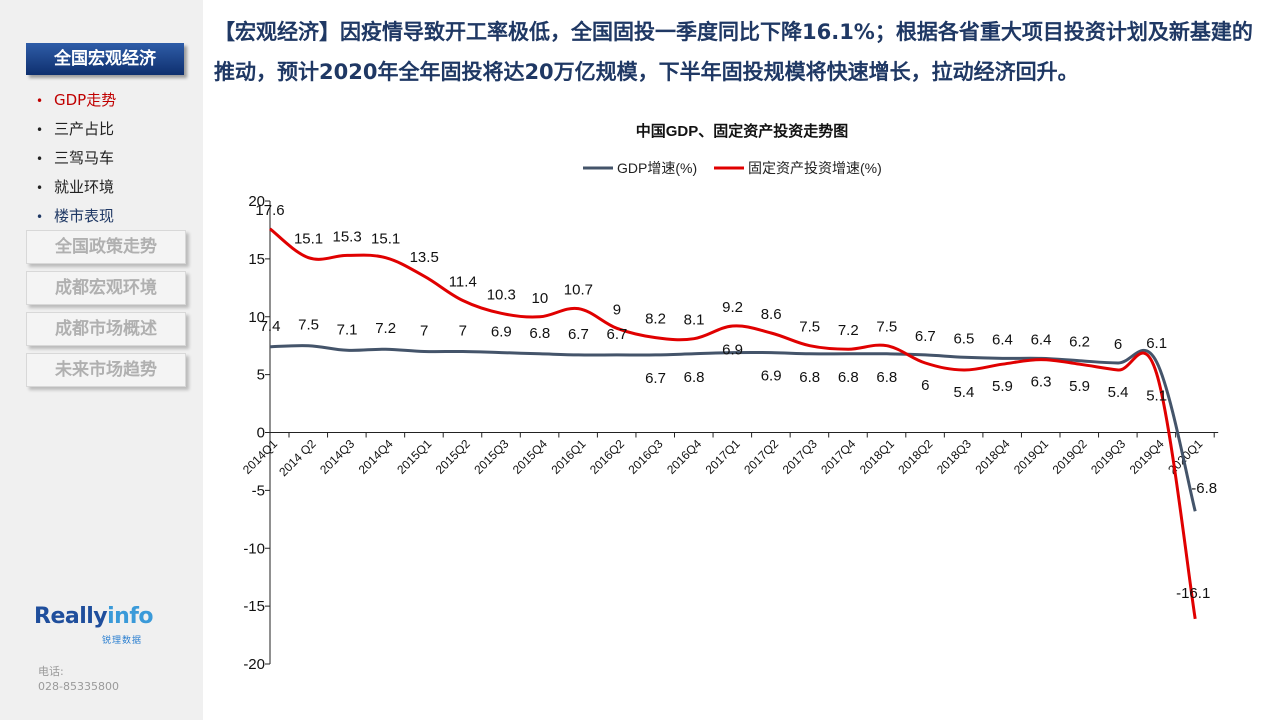  I want to click on gdp-data-label: 7.2, so click(385, 328).